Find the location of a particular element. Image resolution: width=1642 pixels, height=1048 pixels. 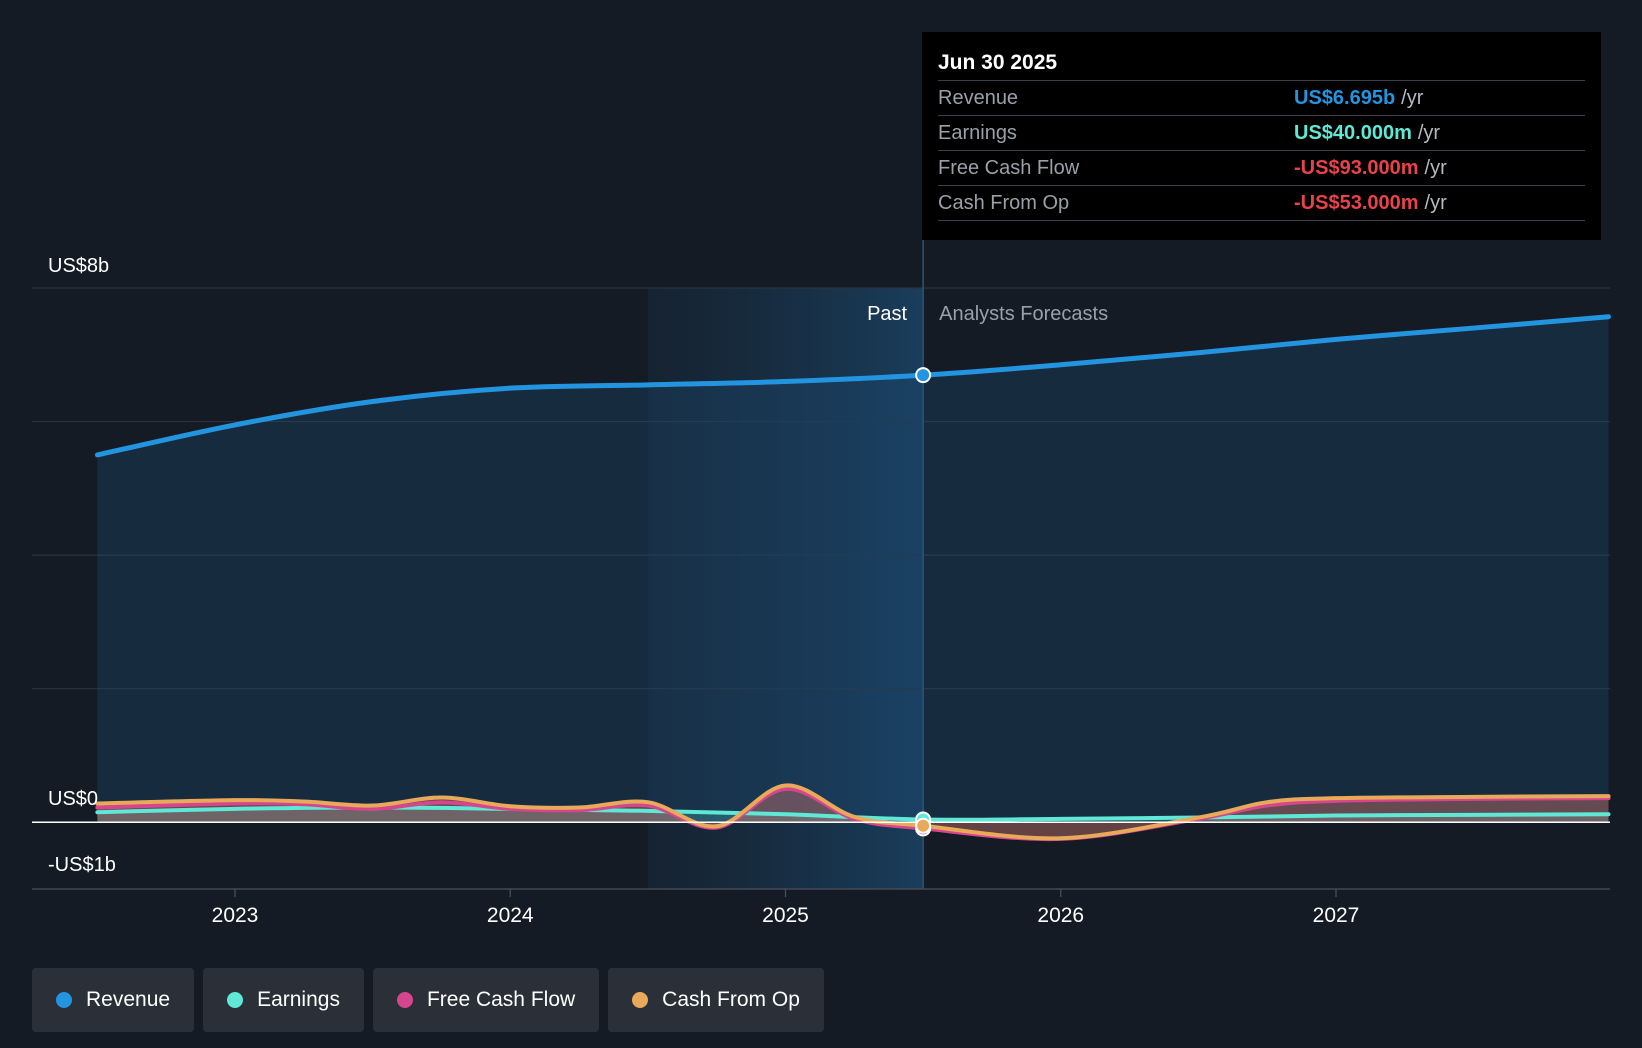

tooltip-row-label: Cash From Op is located at coordinates (1004, 203).